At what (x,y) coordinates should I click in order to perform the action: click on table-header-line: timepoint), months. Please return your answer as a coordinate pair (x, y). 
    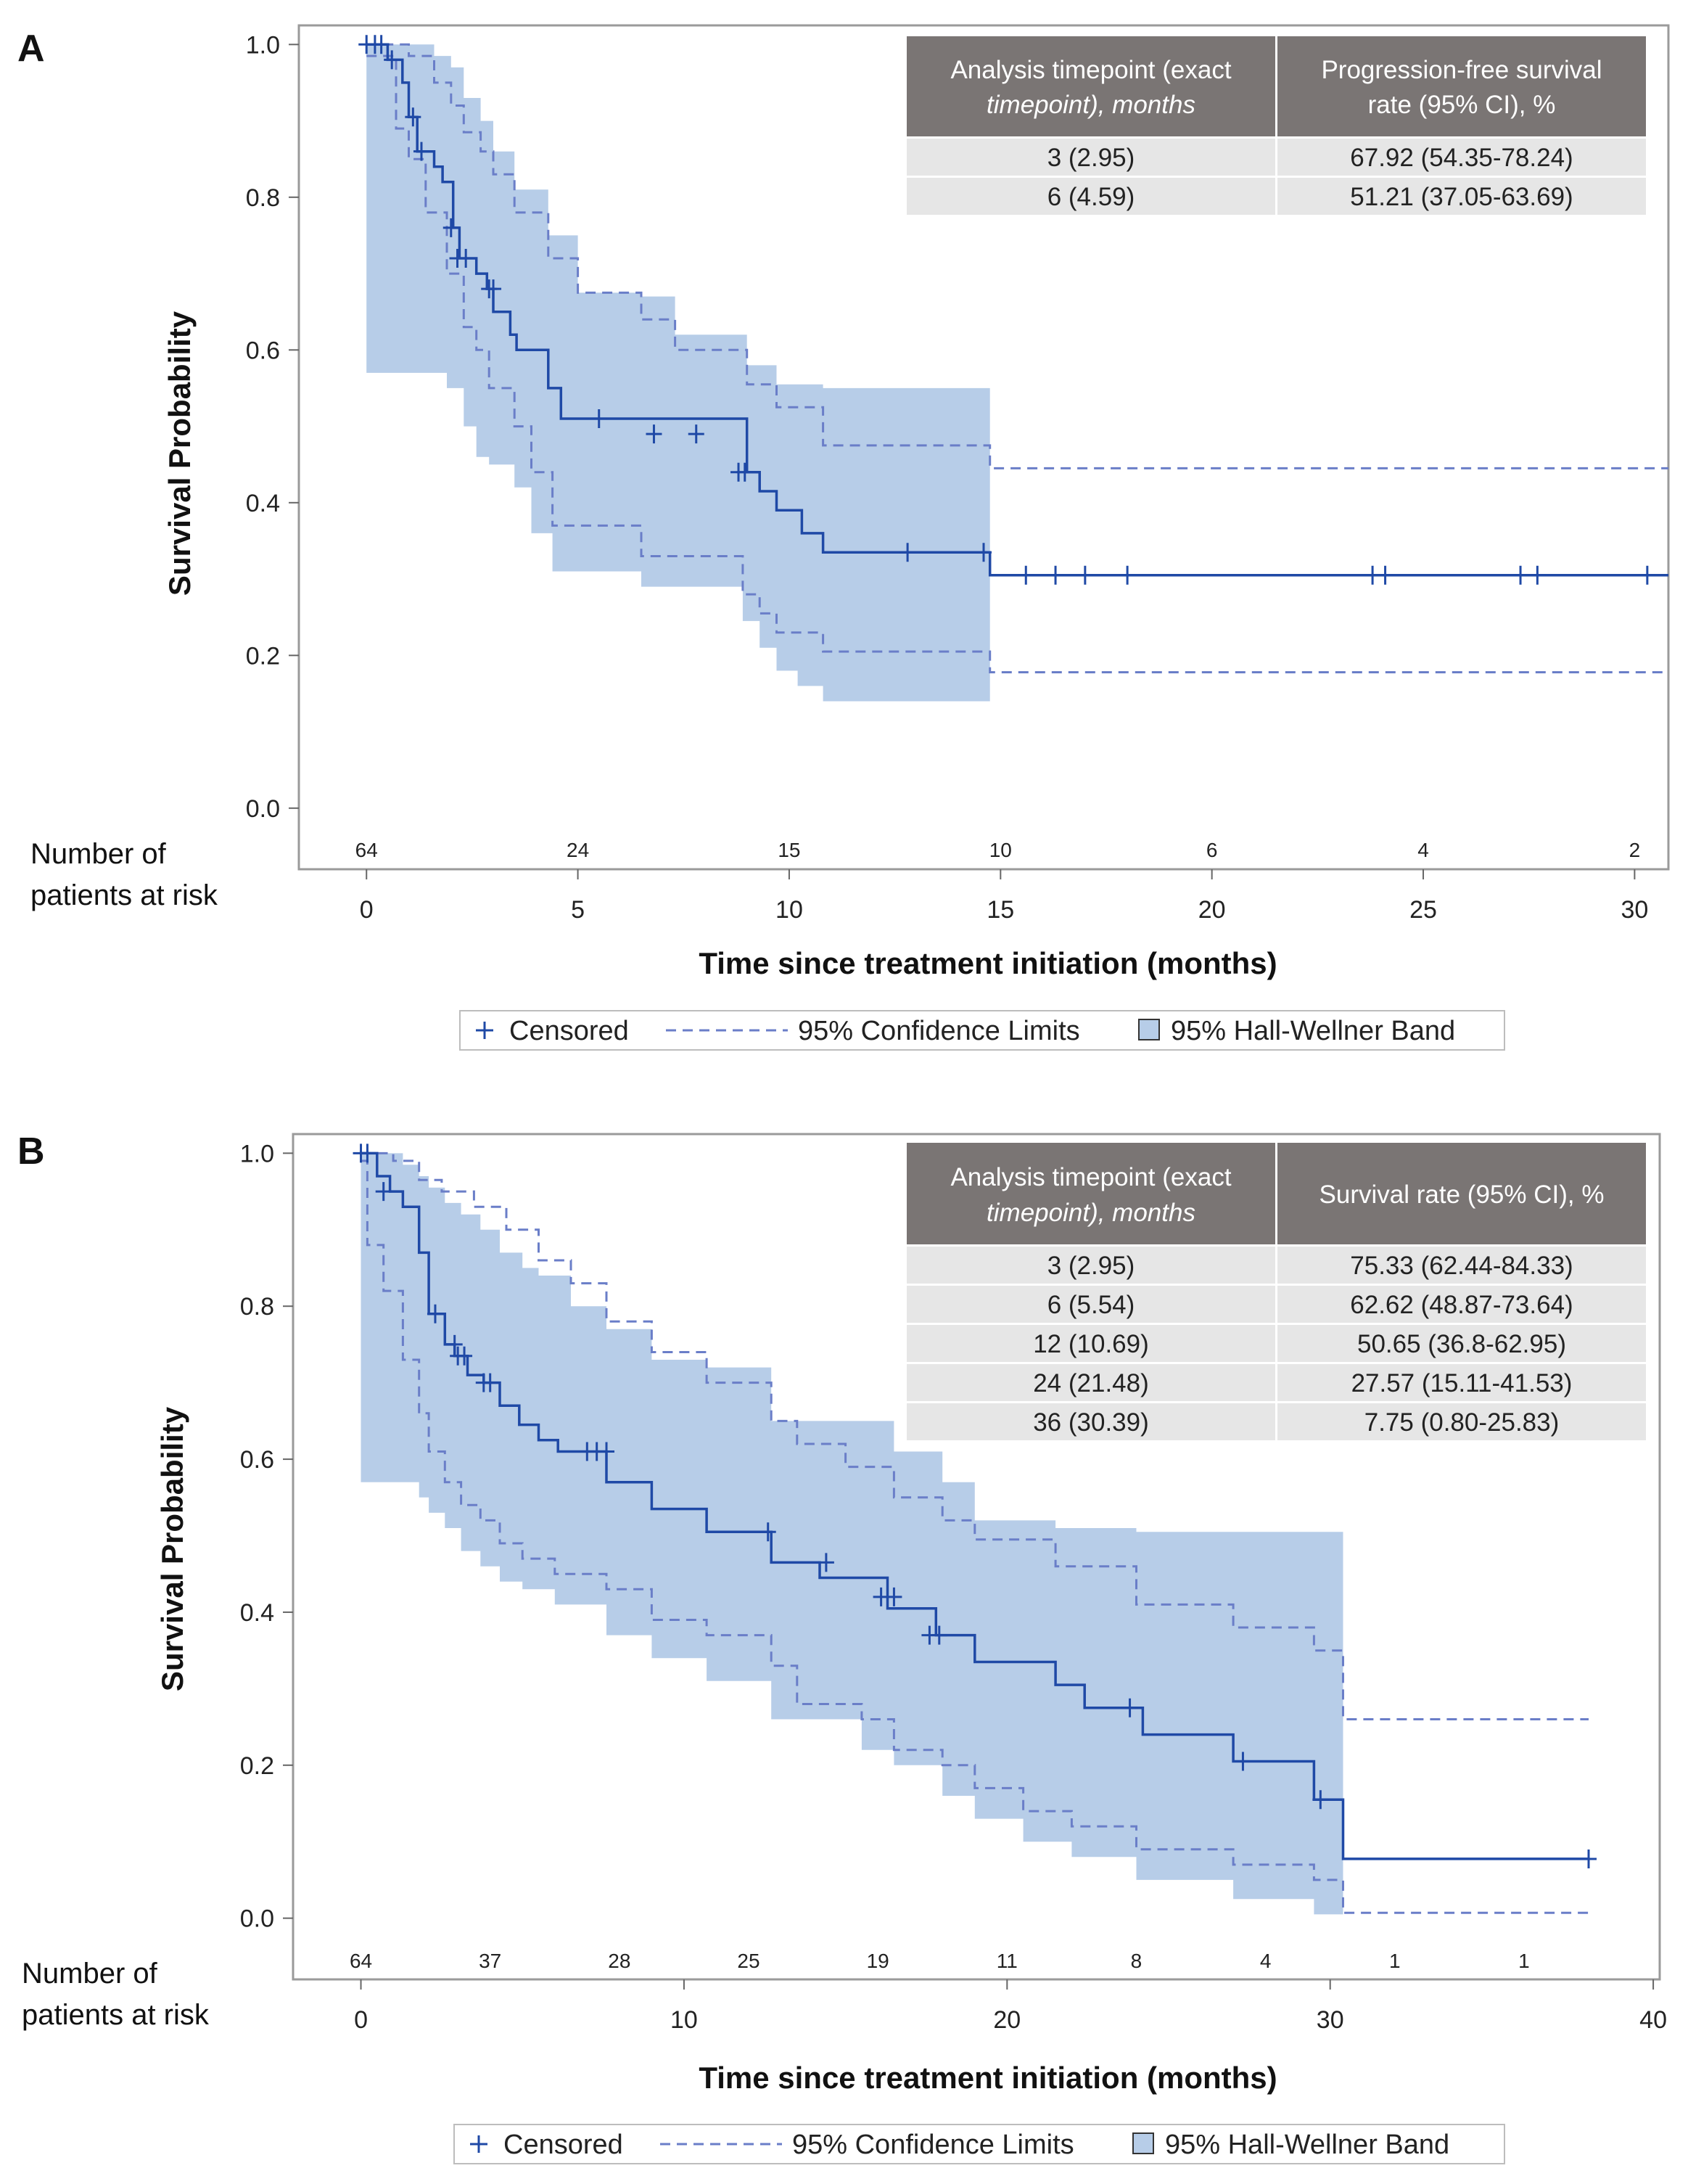
    Looking at the image, I should click on (1091, 1213).